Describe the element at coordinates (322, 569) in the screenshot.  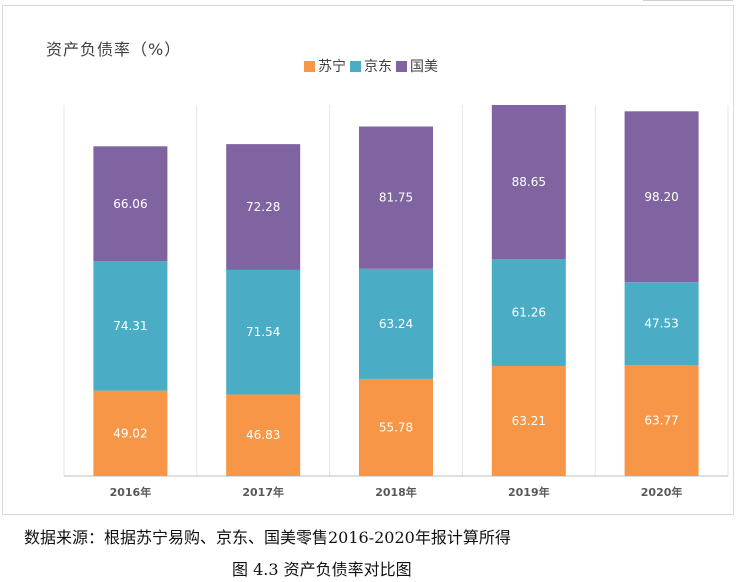
I see `figure-caption: 图 4.3 资产负债率对比图` at that location.